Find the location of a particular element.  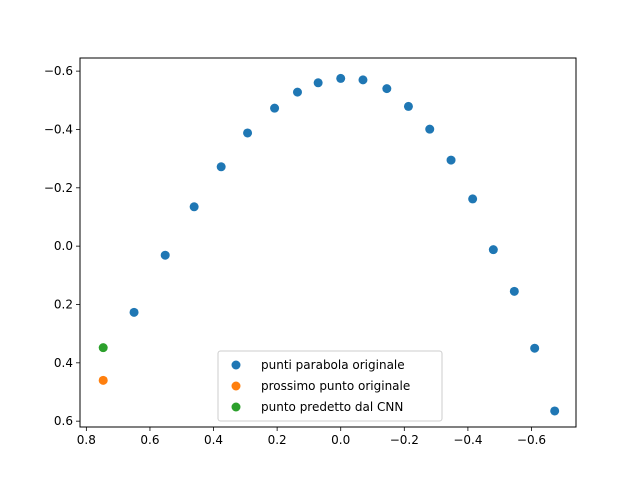

y-tick-label: 0.2 is located at coordinates (63, 304).